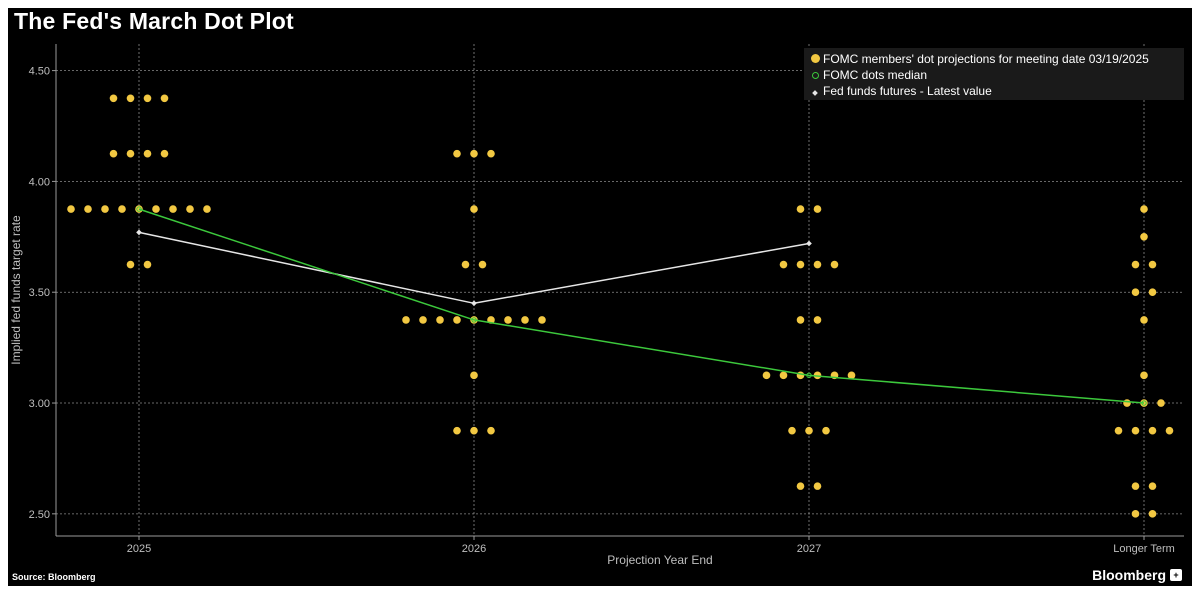 The width and height of the screenshot is (1200, 604). I want to click on green-ring-icon, so click(815, 75).